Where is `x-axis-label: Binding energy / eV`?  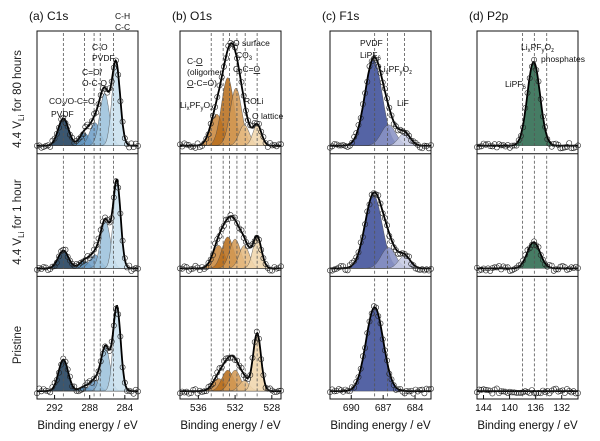 x-axis-label: Binding energy / eV is located at coordinates (87, 426).